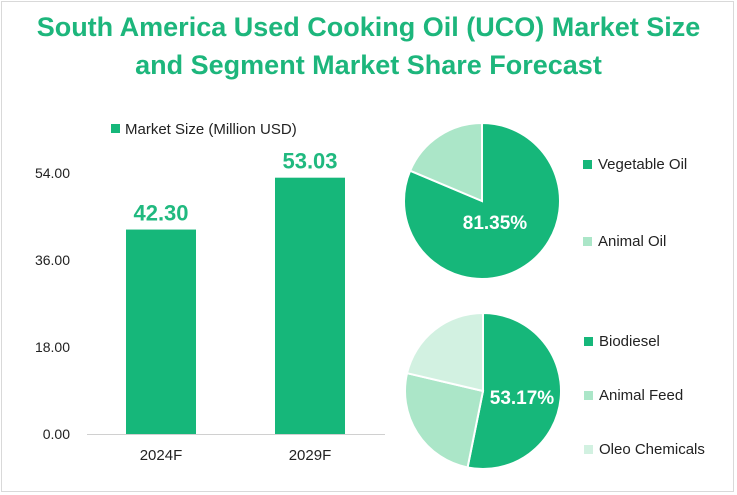 The height and width of the screenshot is (495, 737). What do you see at coordinates (160, 213) in the screenshot?
I see `bar-value-label-2024F: 42.30` at bounding box center [160, 213].